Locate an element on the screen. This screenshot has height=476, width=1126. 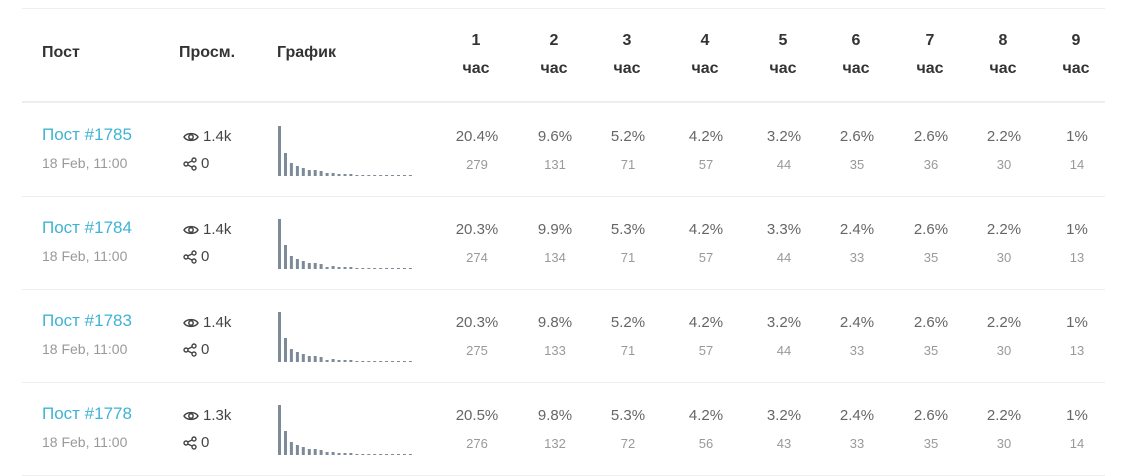
hour-count: 56 is located at coordinates (706, 443).